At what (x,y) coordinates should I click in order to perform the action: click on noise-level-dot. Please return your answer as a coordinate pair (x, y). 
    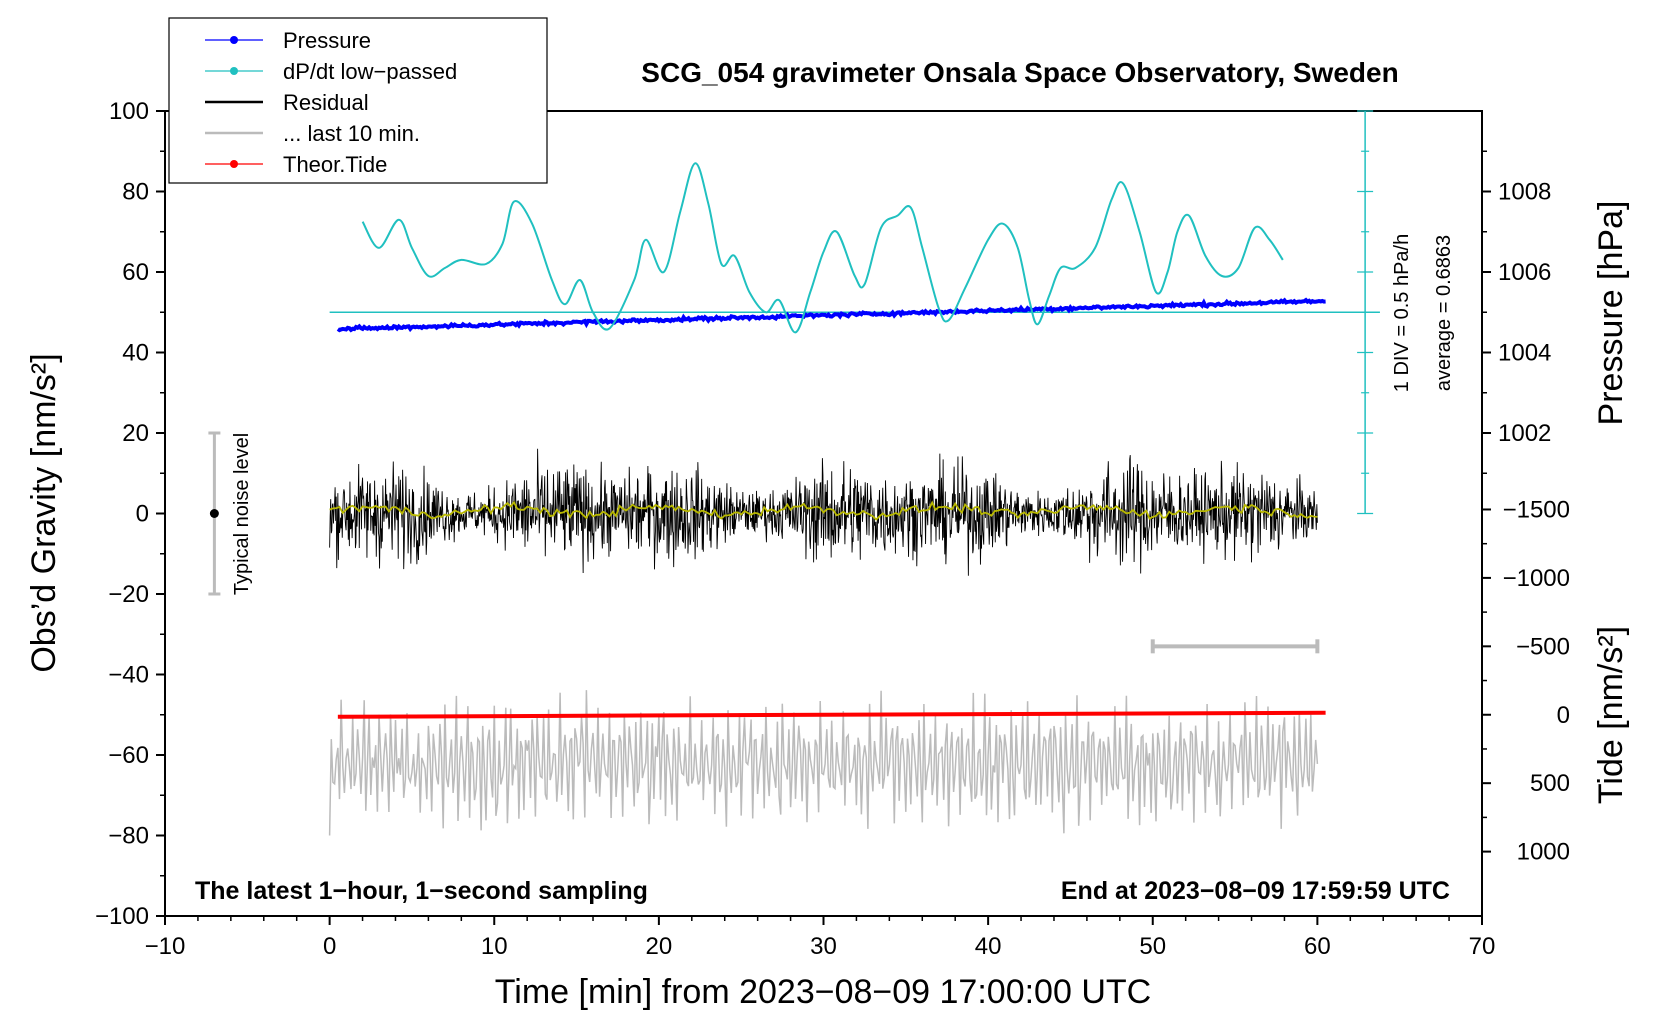
    Looking at the image, I should click on (214, 513).